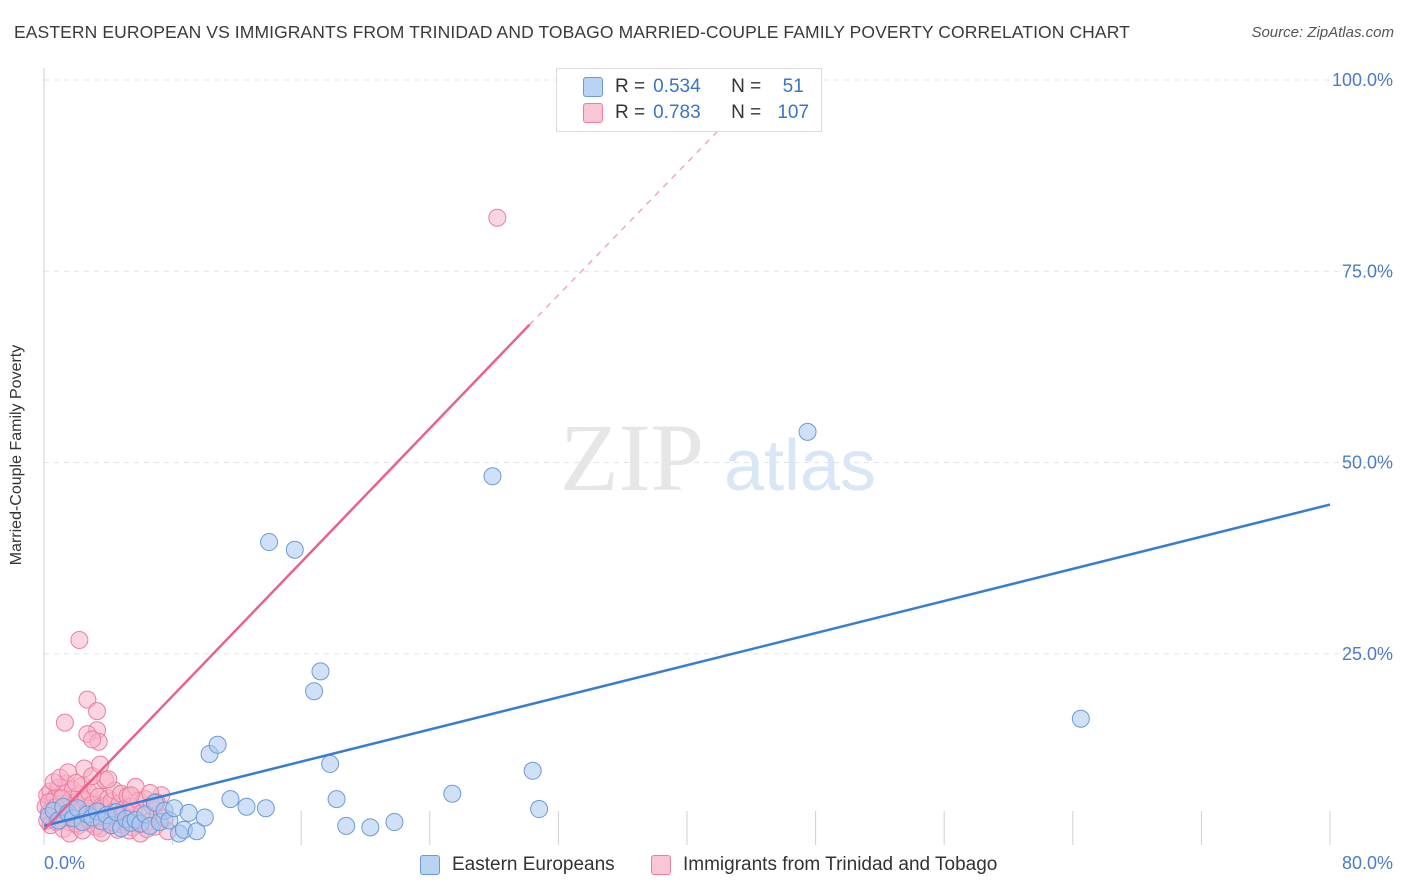 The image size is (1406, 892). Describe the element at coordinates (793, 86) in the screenshot. I see `legend-n-value: 51` at that location.